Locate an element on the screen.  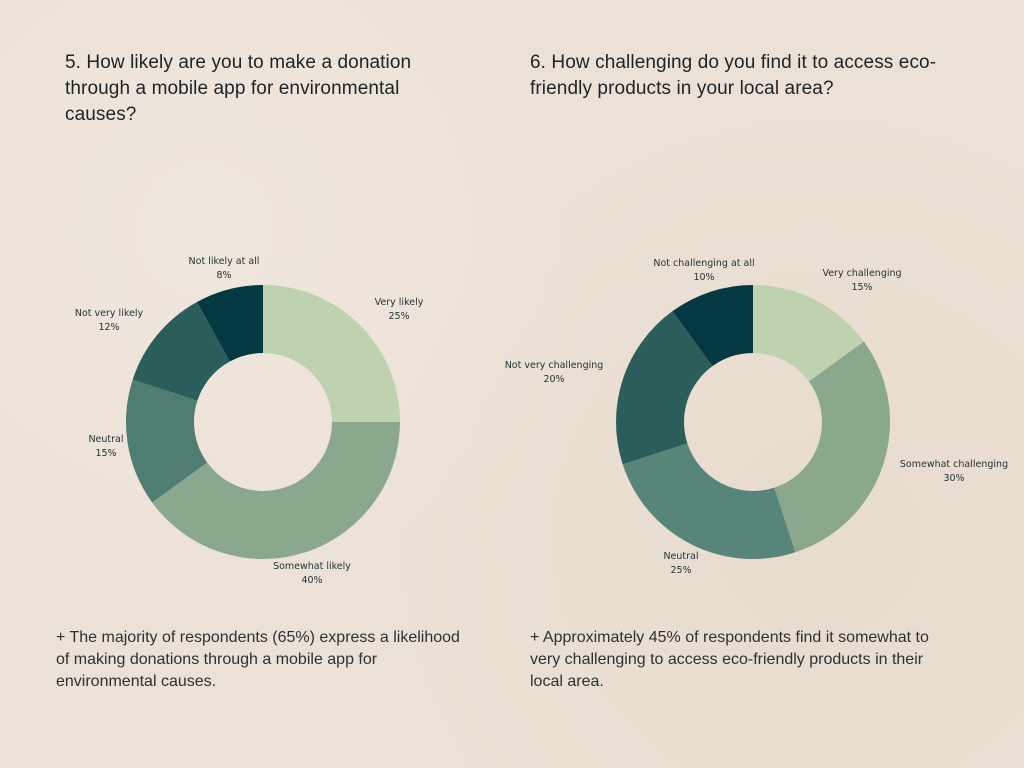
slice-value-label-not-likely-at-all: 8% is located at coordinates (223, 275).